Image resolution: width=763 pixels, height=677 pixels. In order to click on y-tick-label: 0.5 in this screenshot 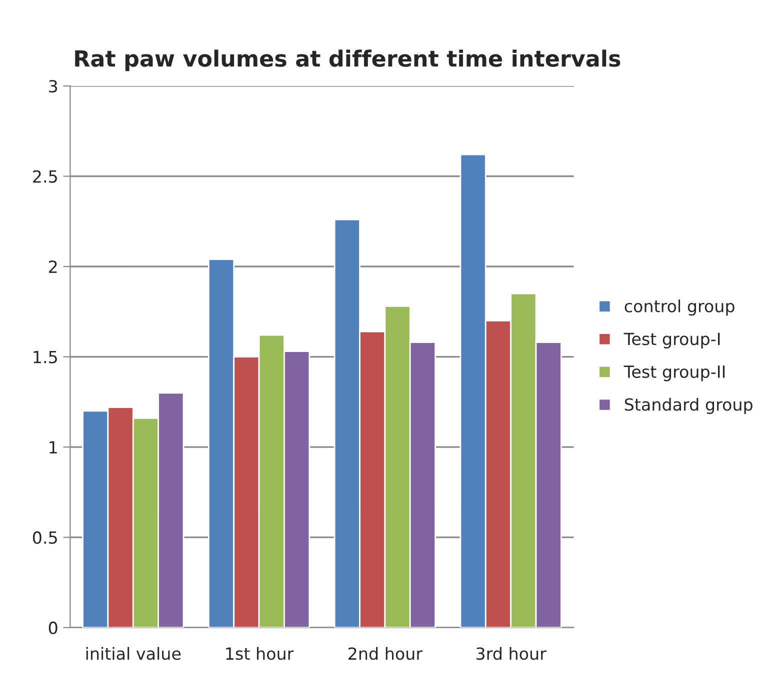, I will do `click(44, 537)`.